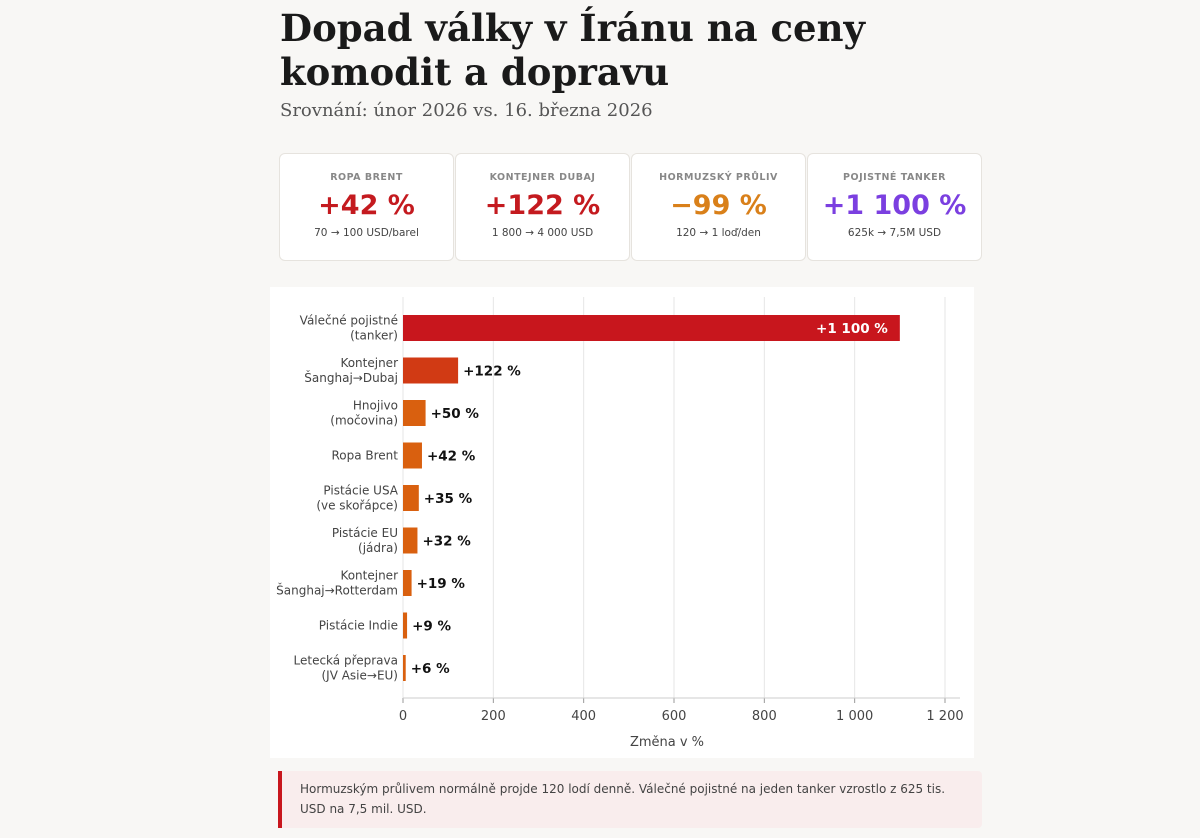  I want to click on category-label: Šanghaj→Rotterdam, so click(337, 590).